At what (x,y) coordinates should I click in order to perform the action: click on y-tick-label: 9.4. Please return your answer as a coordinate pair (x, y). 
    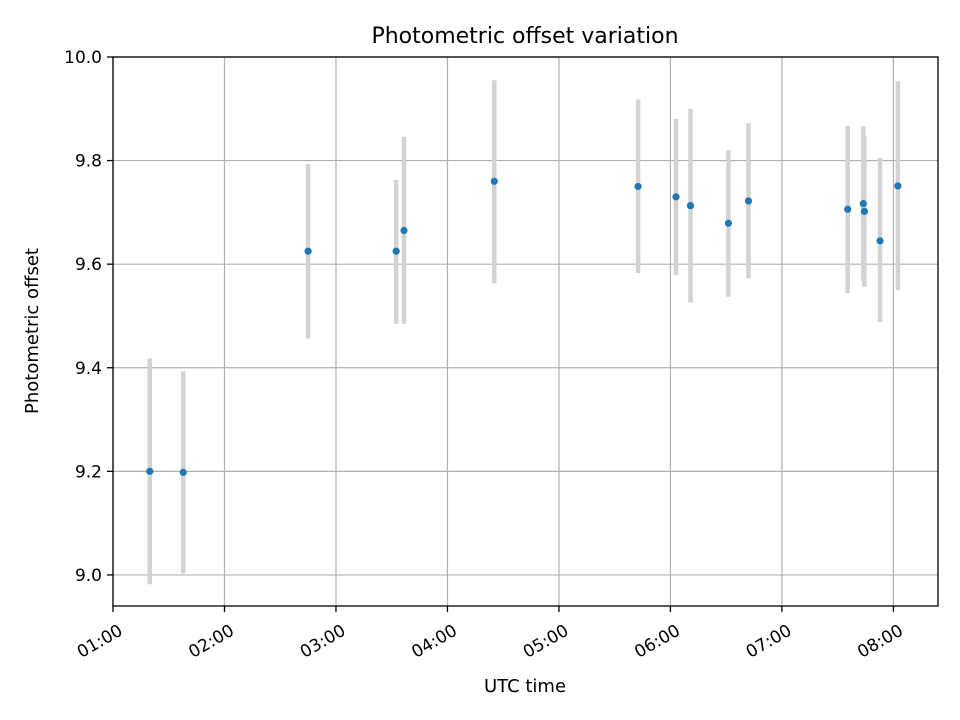
    Looking at the image, I should click on (88, 369).